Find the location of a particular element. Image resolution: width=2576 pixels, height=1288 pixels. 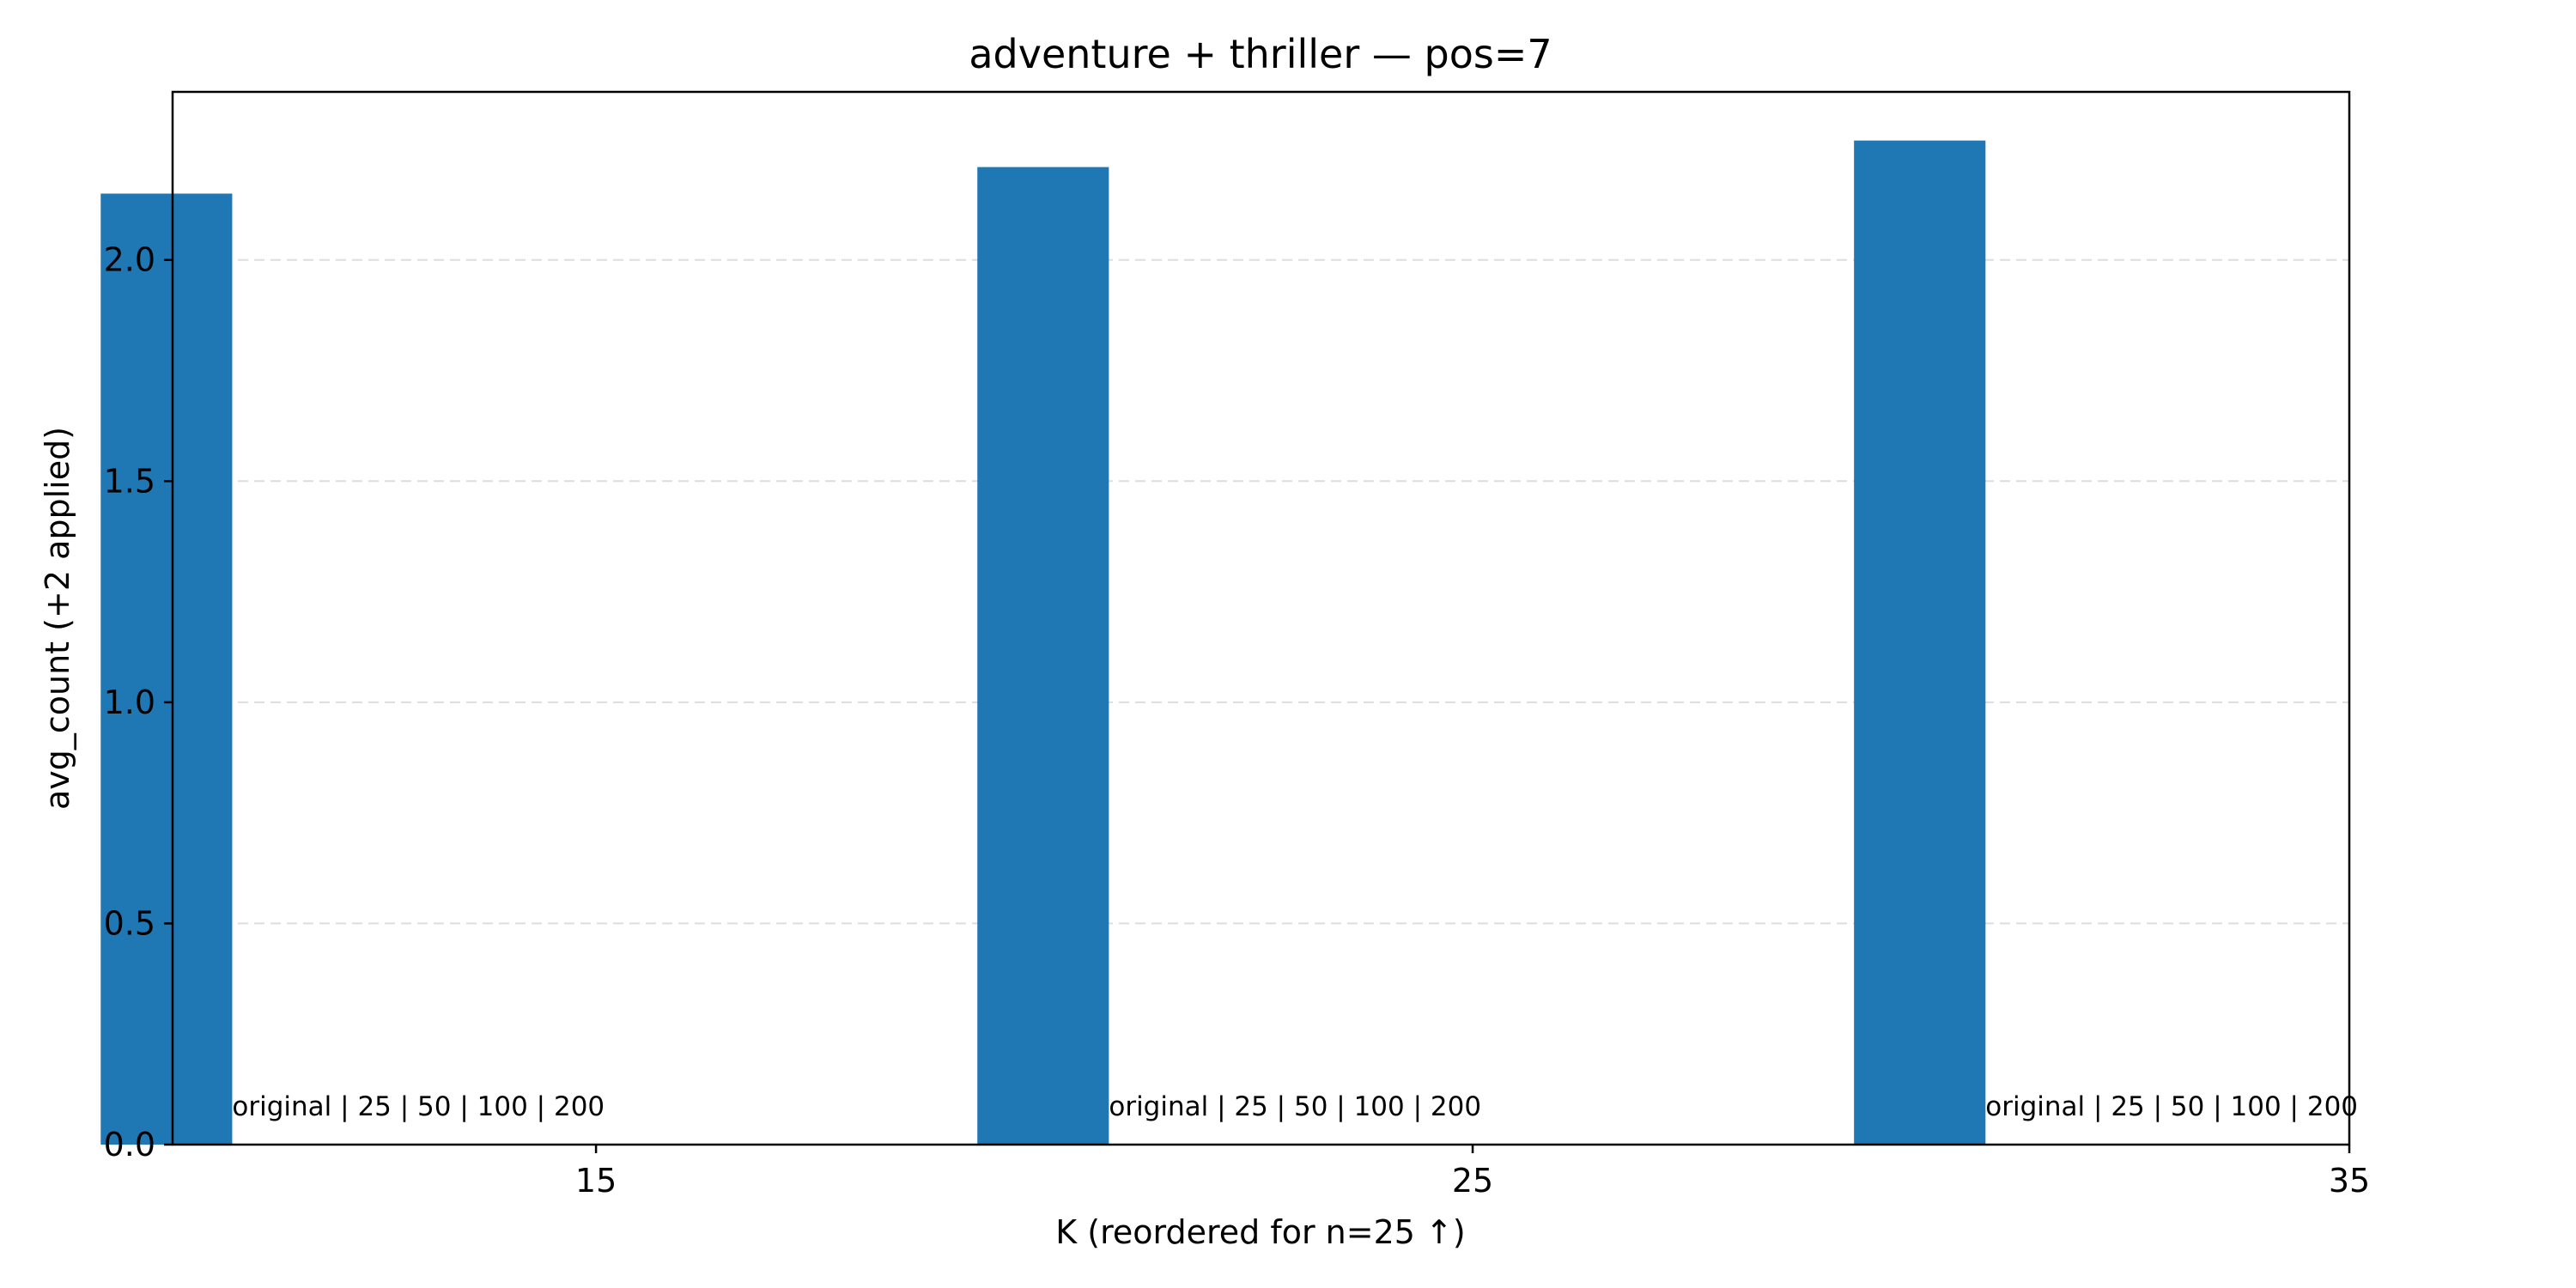

y-tick-label: 1.5 is located at coordinates (129, 481).